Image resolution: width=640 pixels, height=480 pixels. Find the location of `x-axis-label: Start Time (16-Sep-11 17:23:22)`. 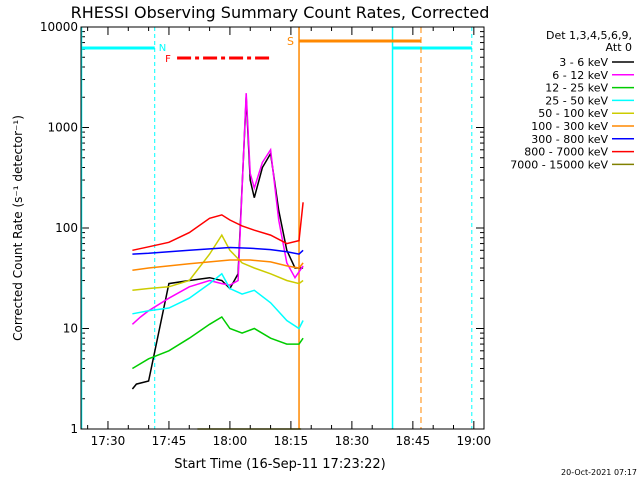

x-axis-label: Start Time (16-Sep-11 17:23:22) is located at coordinates (279, 464).